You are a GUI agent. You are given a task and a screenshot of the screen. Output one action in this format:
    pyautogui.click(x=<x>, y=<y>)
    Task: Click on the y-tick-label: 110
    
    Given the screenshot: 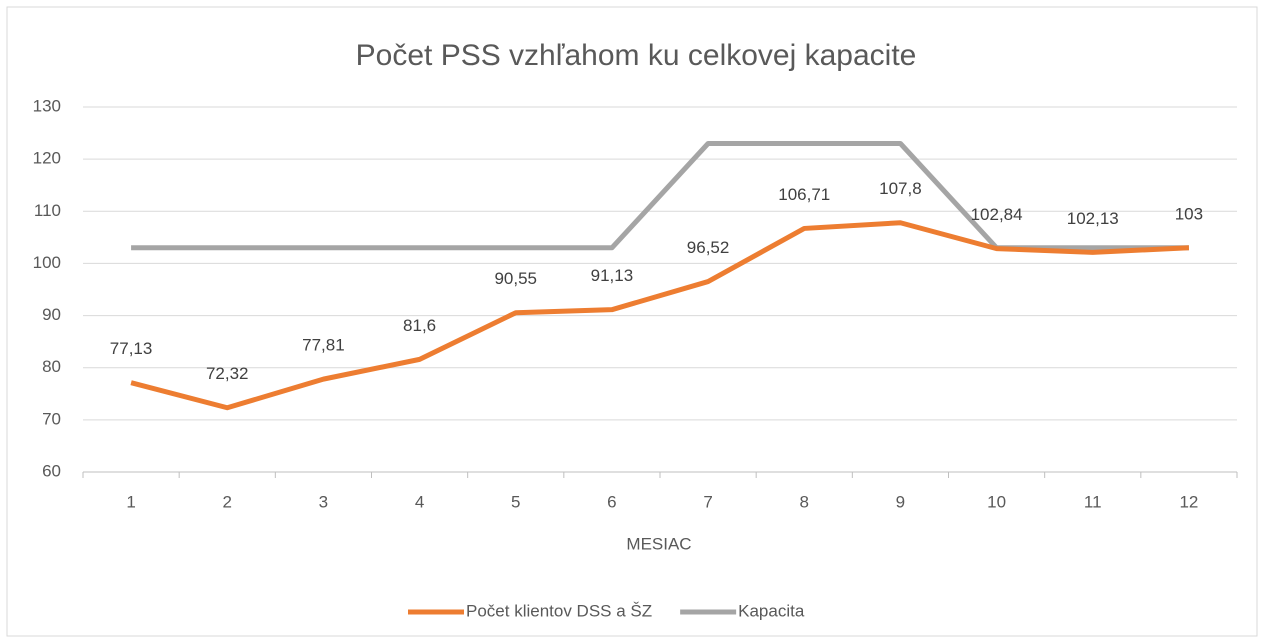 What is the action you would take?
    pyautogui.click(x=47, y=210)
    